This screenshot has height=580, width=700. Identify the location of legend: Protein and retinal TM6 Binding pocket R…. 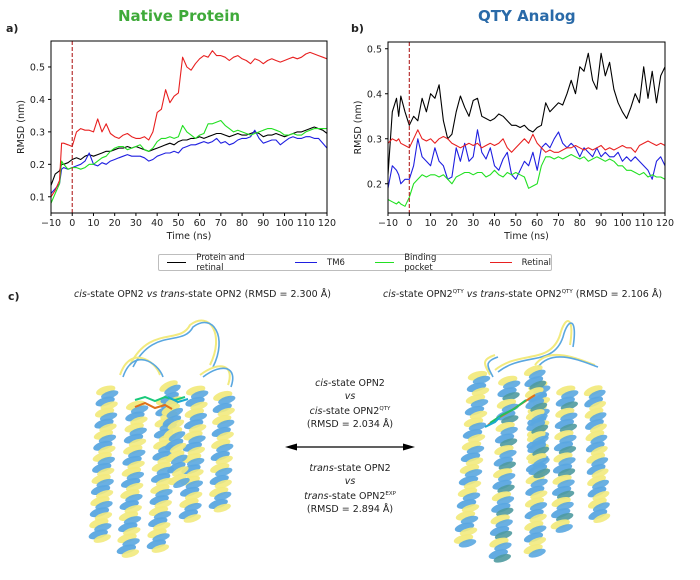
(355, 262).